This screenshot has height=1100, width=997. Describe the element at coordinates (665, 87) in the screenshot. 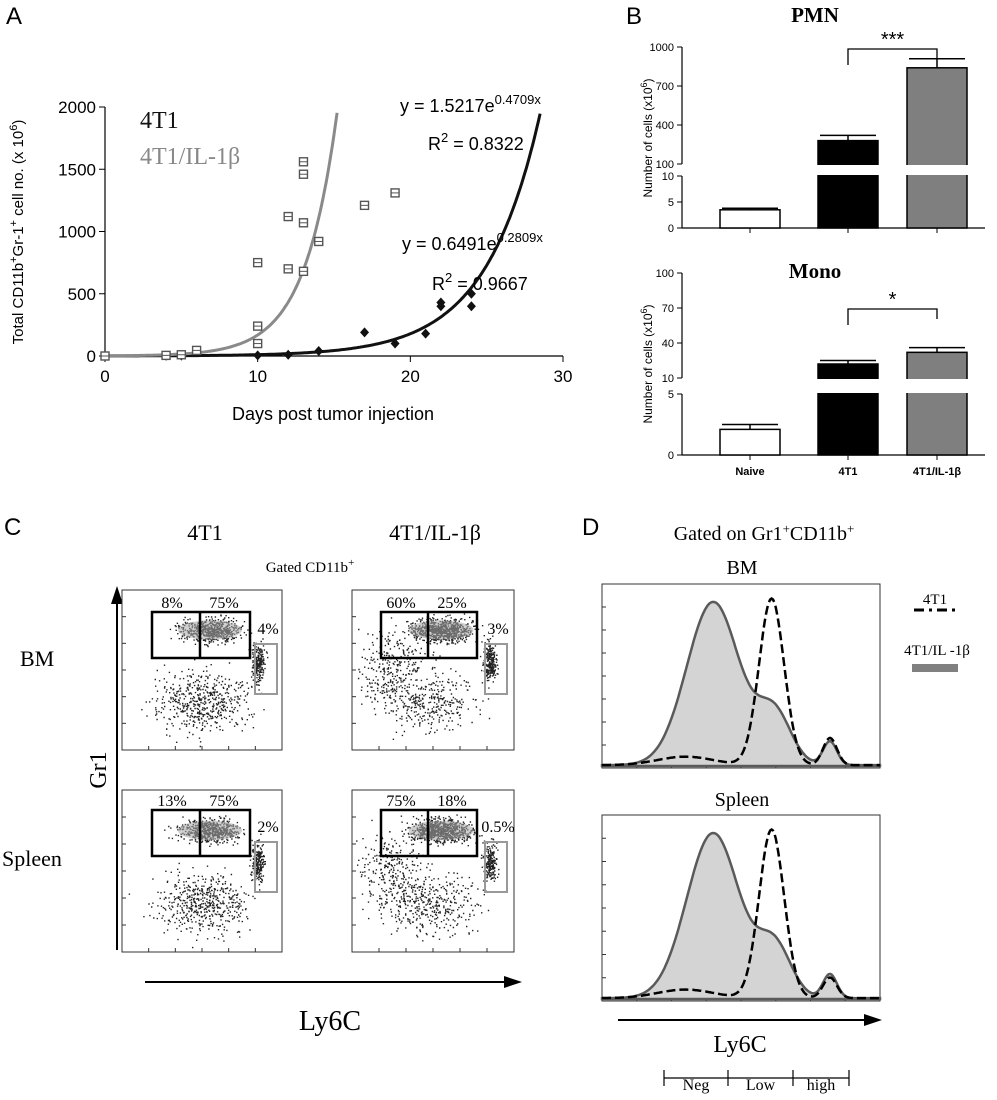

I see `upper-tick-label: 700` at that location.